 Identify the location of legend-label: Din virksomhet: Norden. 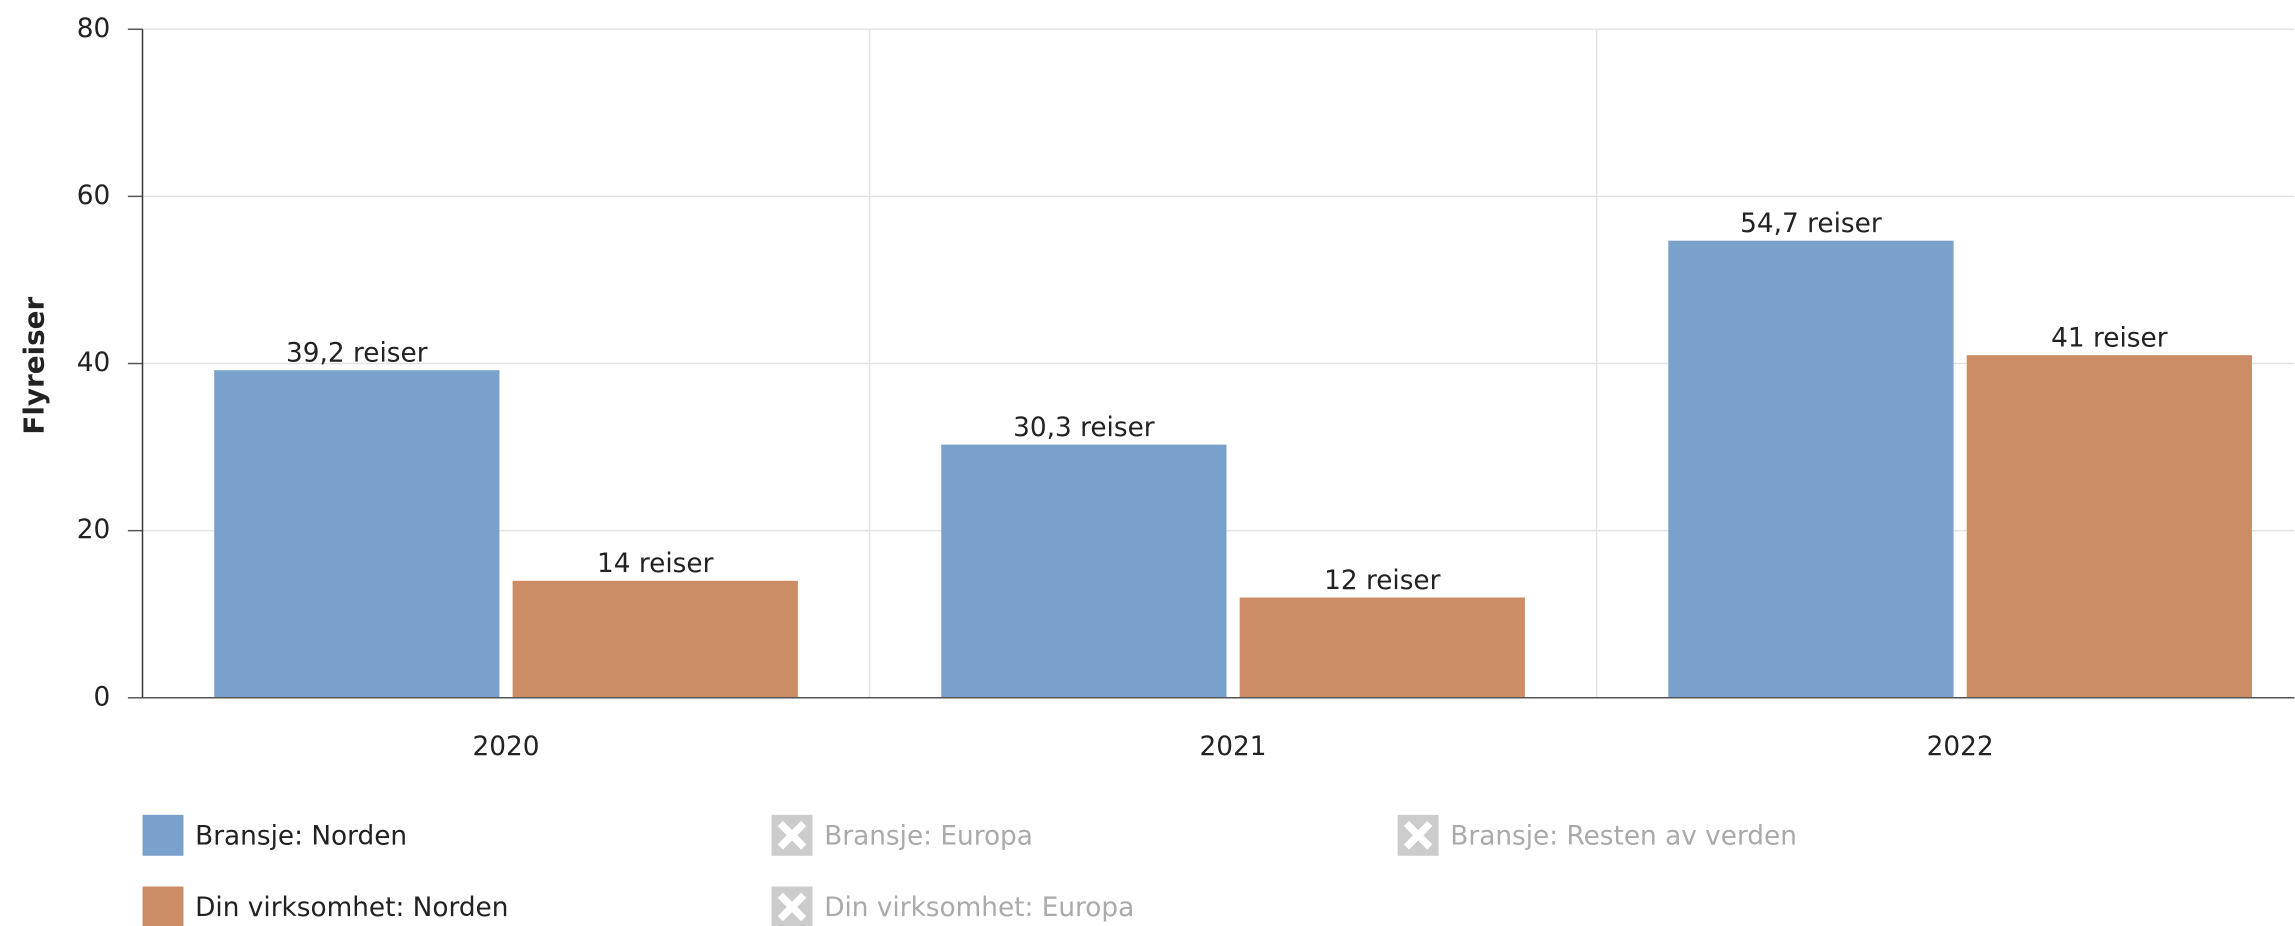
(351, 908).